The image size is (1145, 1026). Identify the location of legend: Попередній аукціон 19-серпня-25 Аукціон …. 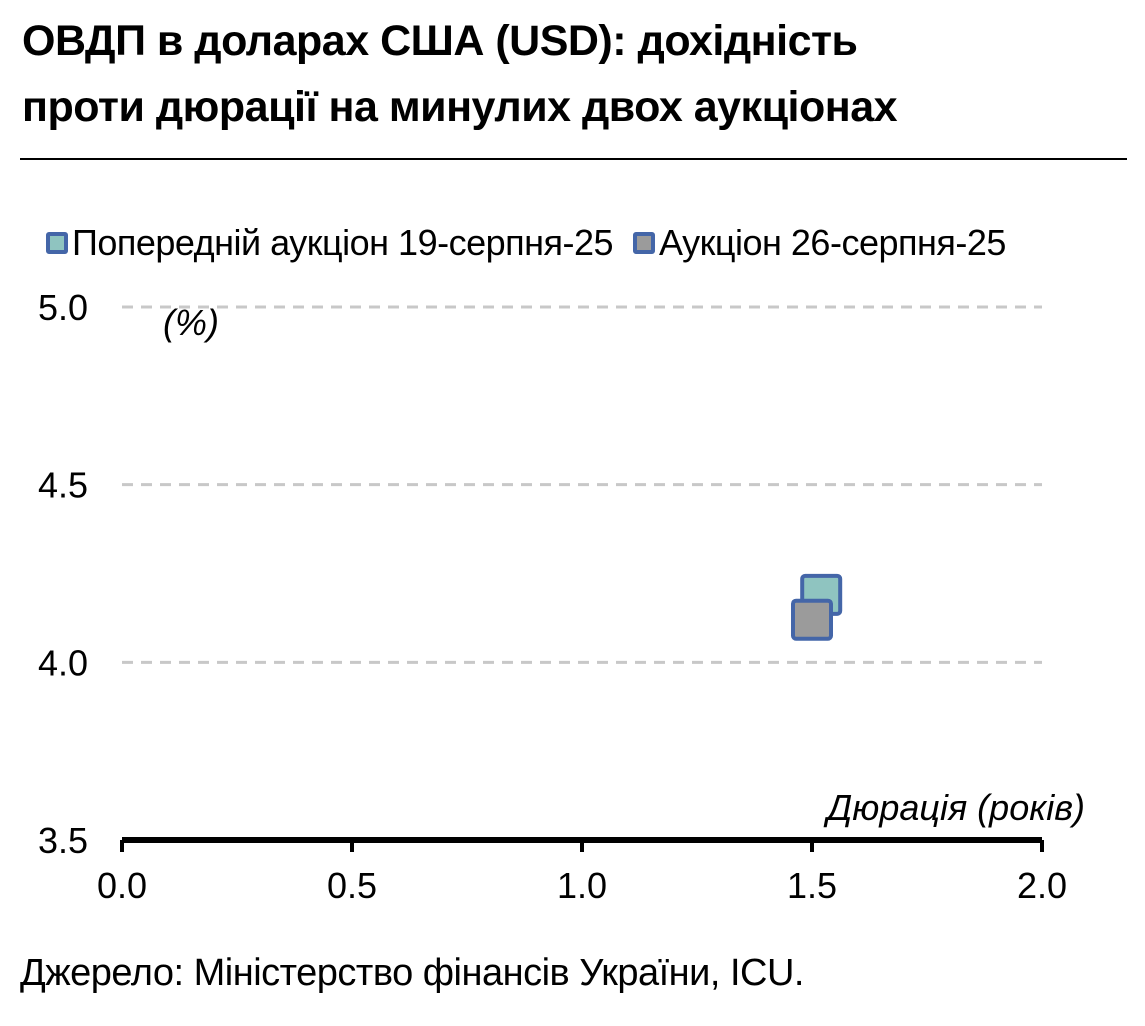
(536, 243).